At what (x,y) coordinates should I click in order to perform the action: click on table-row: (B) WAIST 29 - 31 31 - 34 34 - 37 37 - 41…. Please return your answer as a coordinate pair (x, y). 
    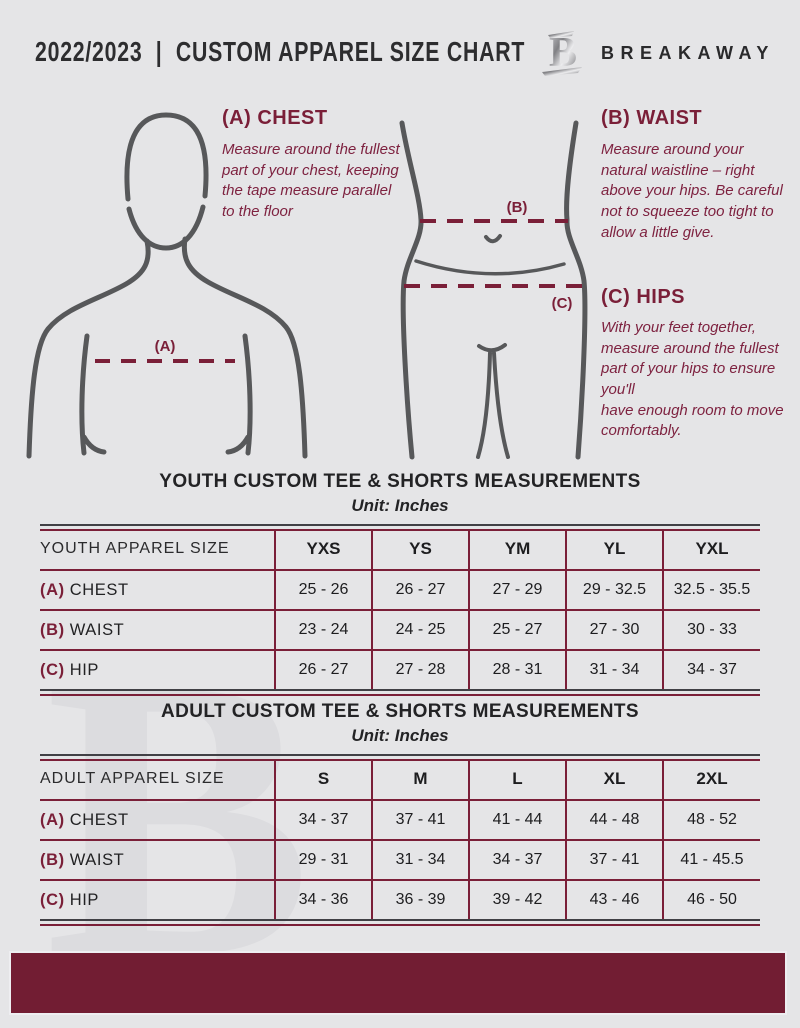
    Looking at the image, I should click on (400, 860).